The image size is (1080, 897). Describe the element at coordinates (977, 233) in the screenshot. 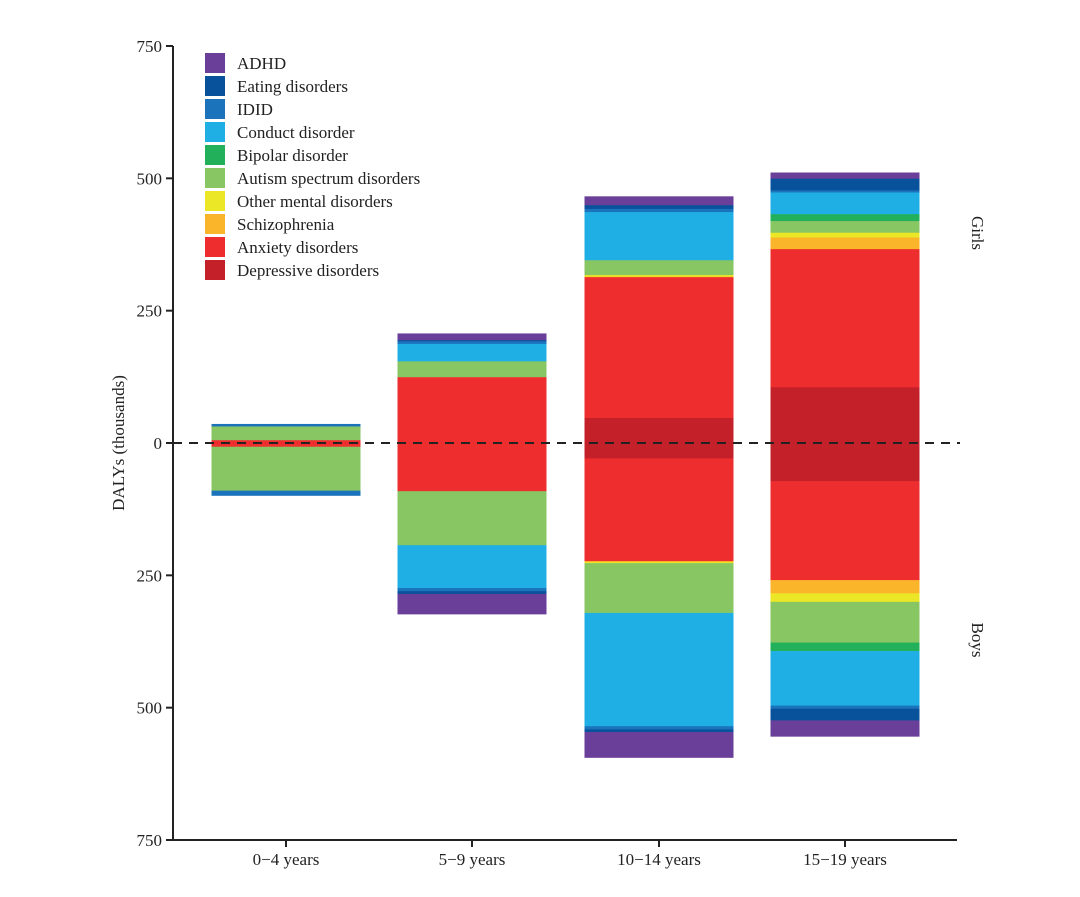

I see `girls-label: Girls` at that location.